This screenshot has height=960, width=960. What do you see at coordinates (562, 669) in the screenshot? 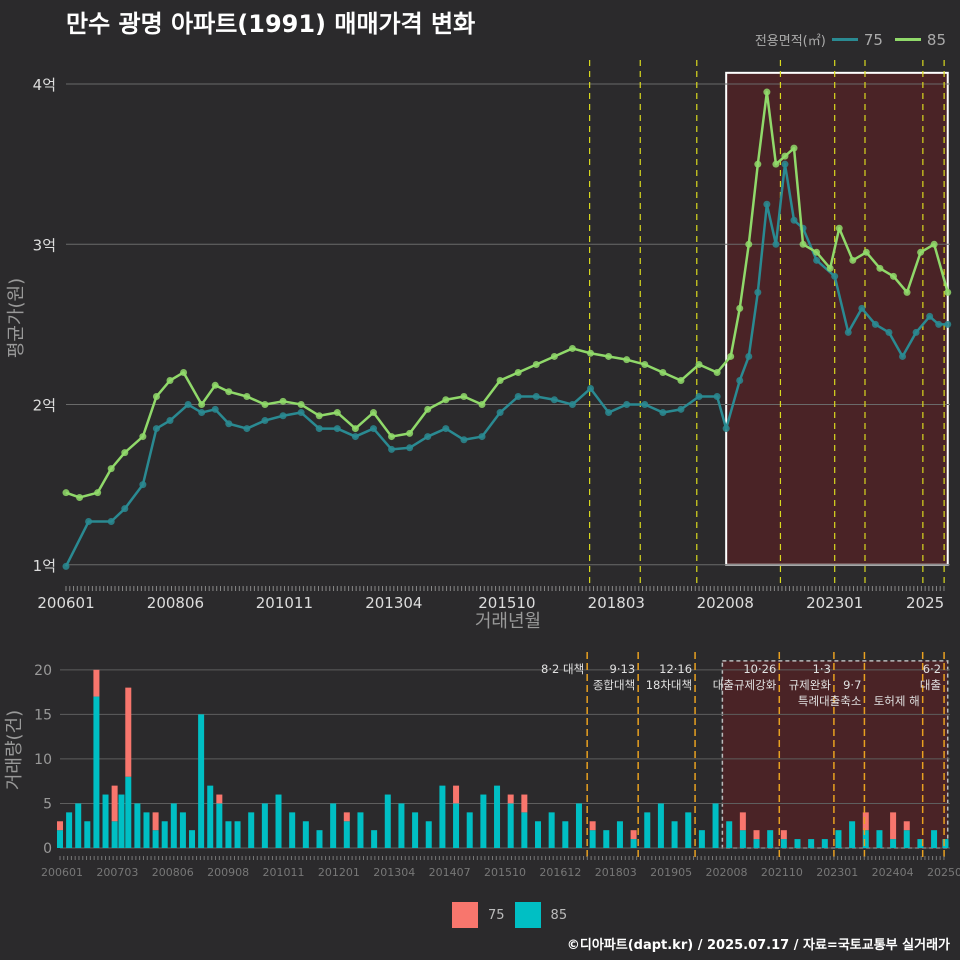
I see `policy-annotation: 8·2 대책` at bounding box center [562, 669].